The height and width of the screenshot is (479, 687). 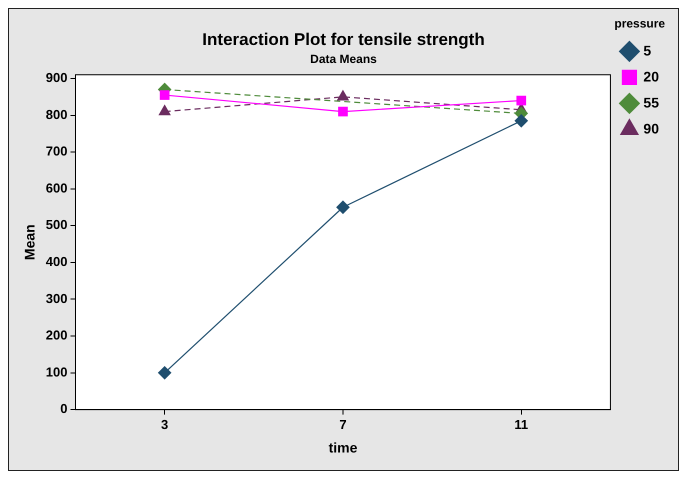 I want to click on x-tick-label: 7, so click(x=343, y=424).